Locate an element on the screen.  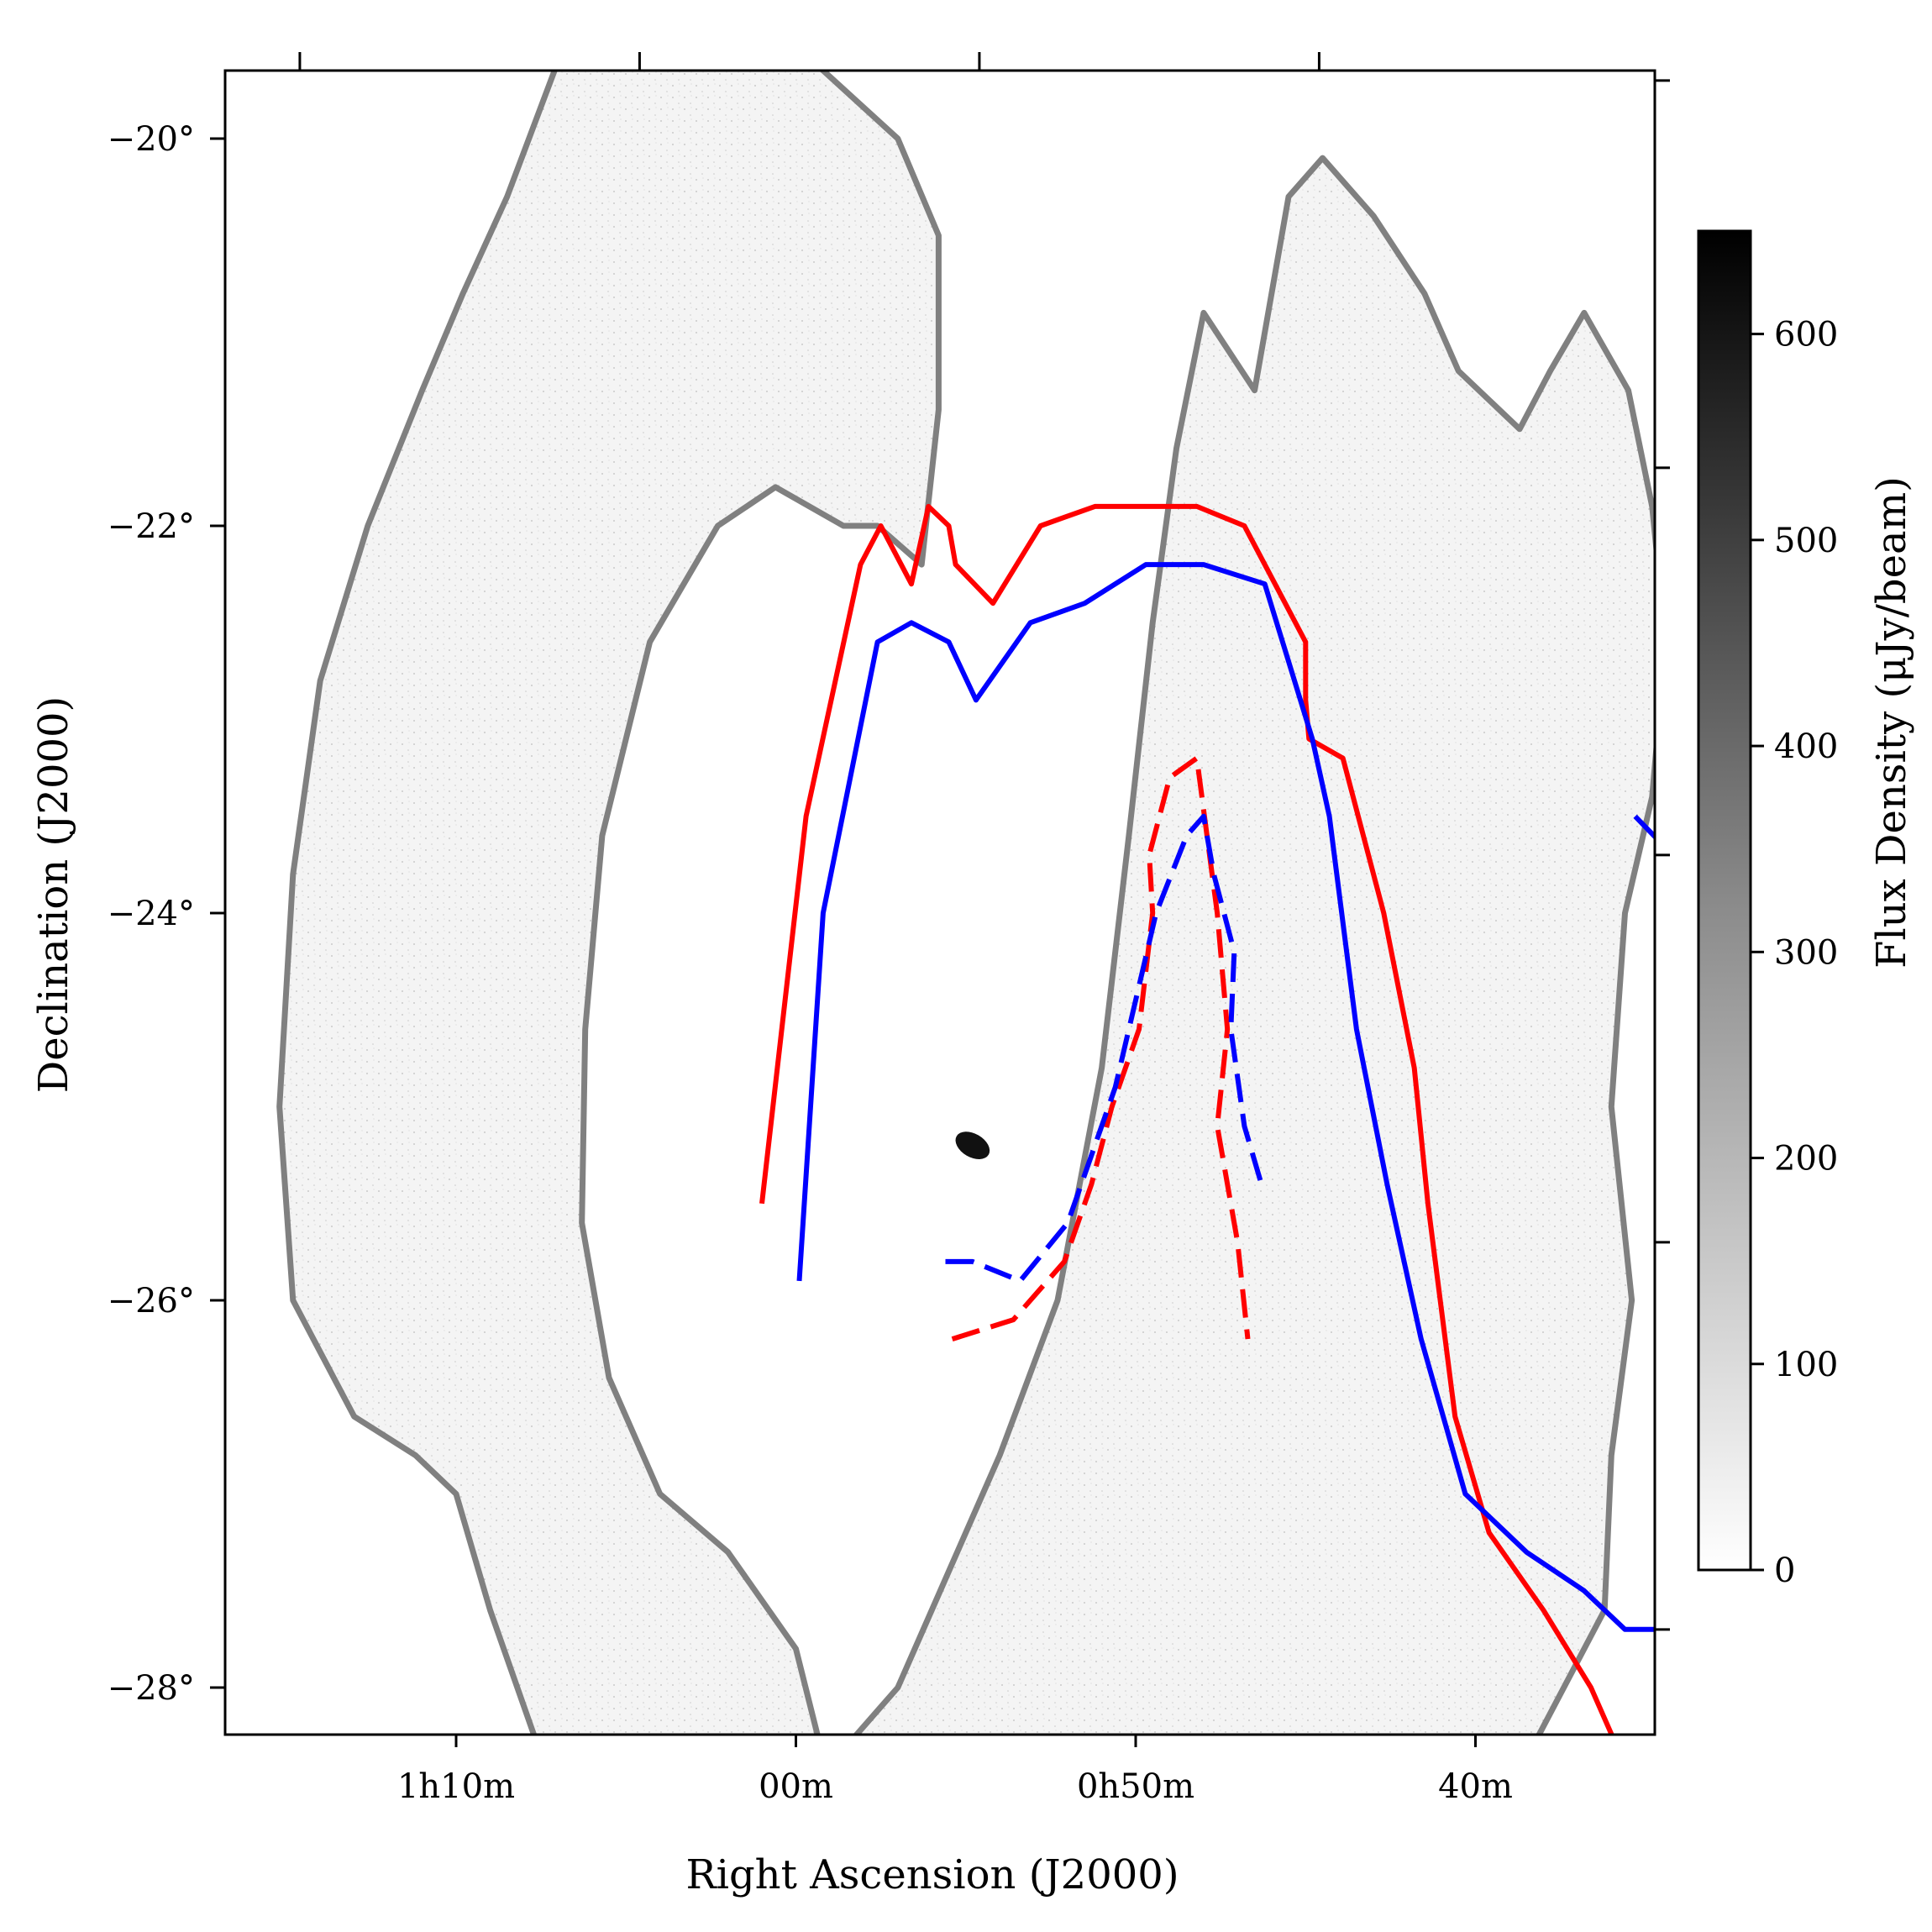
colorbar-tick-label: 100 is located at coordinates (1806, 1365).